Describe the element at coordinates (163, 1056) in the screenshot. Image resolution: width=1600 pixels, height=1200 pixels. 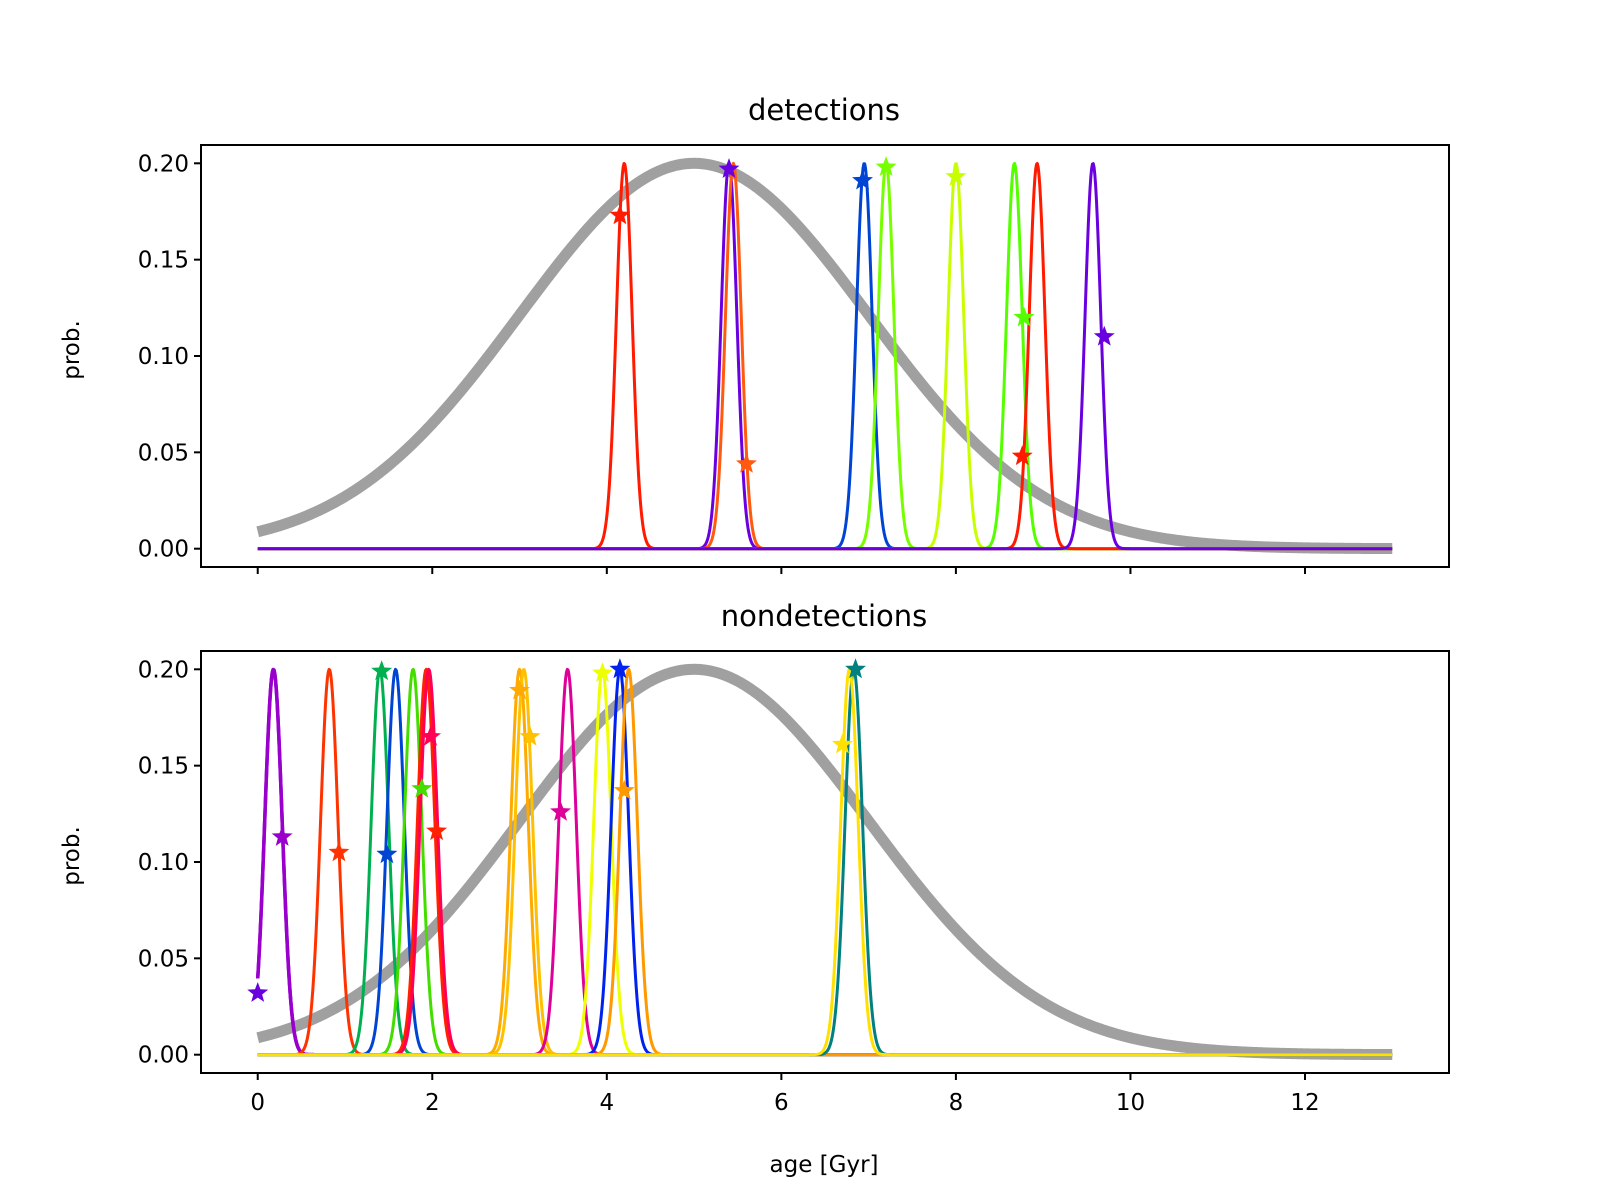
I see `nondetections-ytick-label: 0.00` at that location.